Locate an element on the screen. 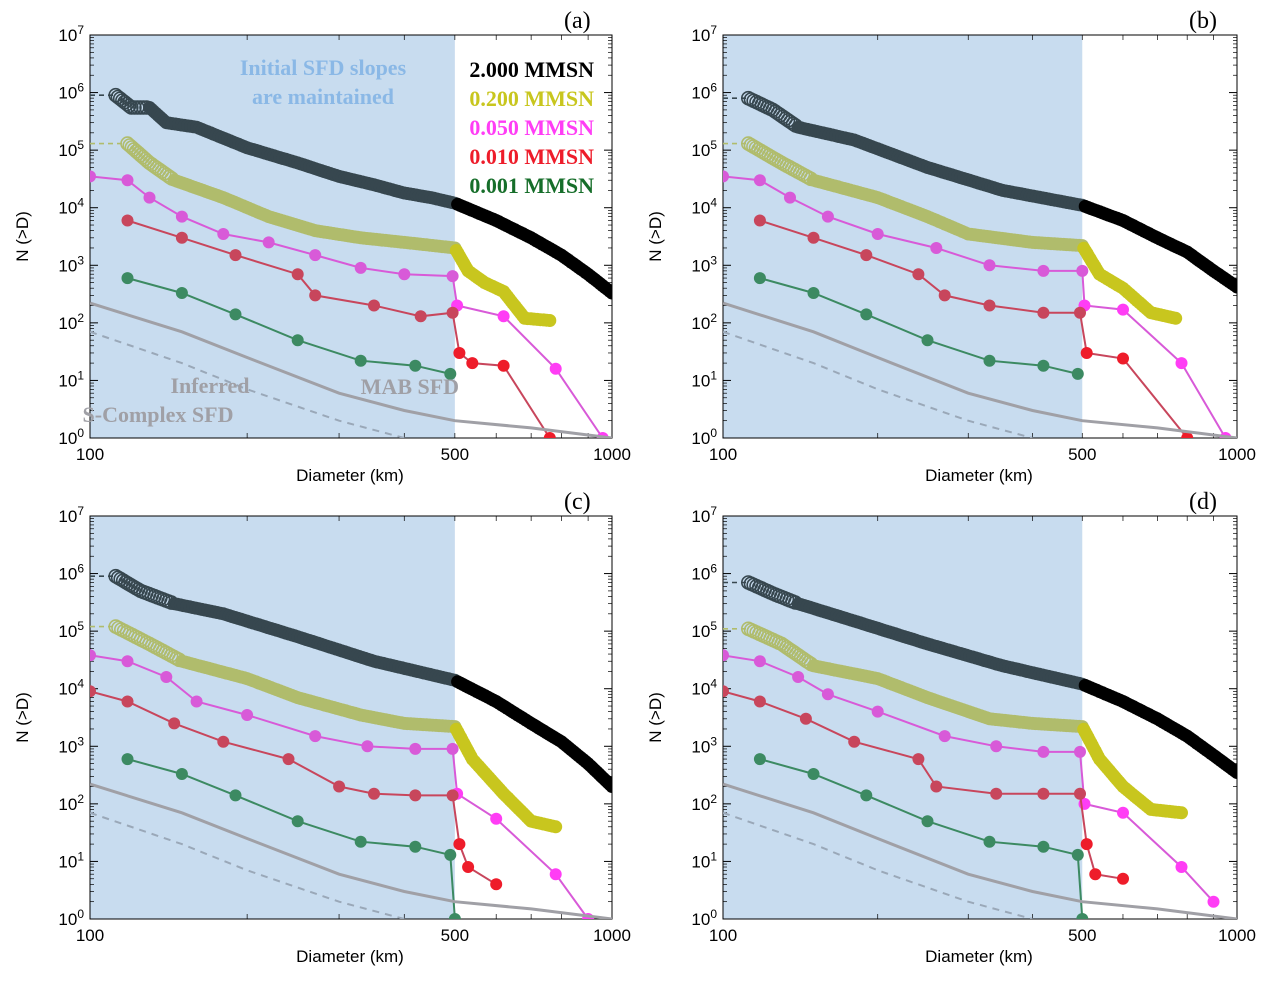  annotation-scomplex: Inferred is located at coordinates (209, 385).